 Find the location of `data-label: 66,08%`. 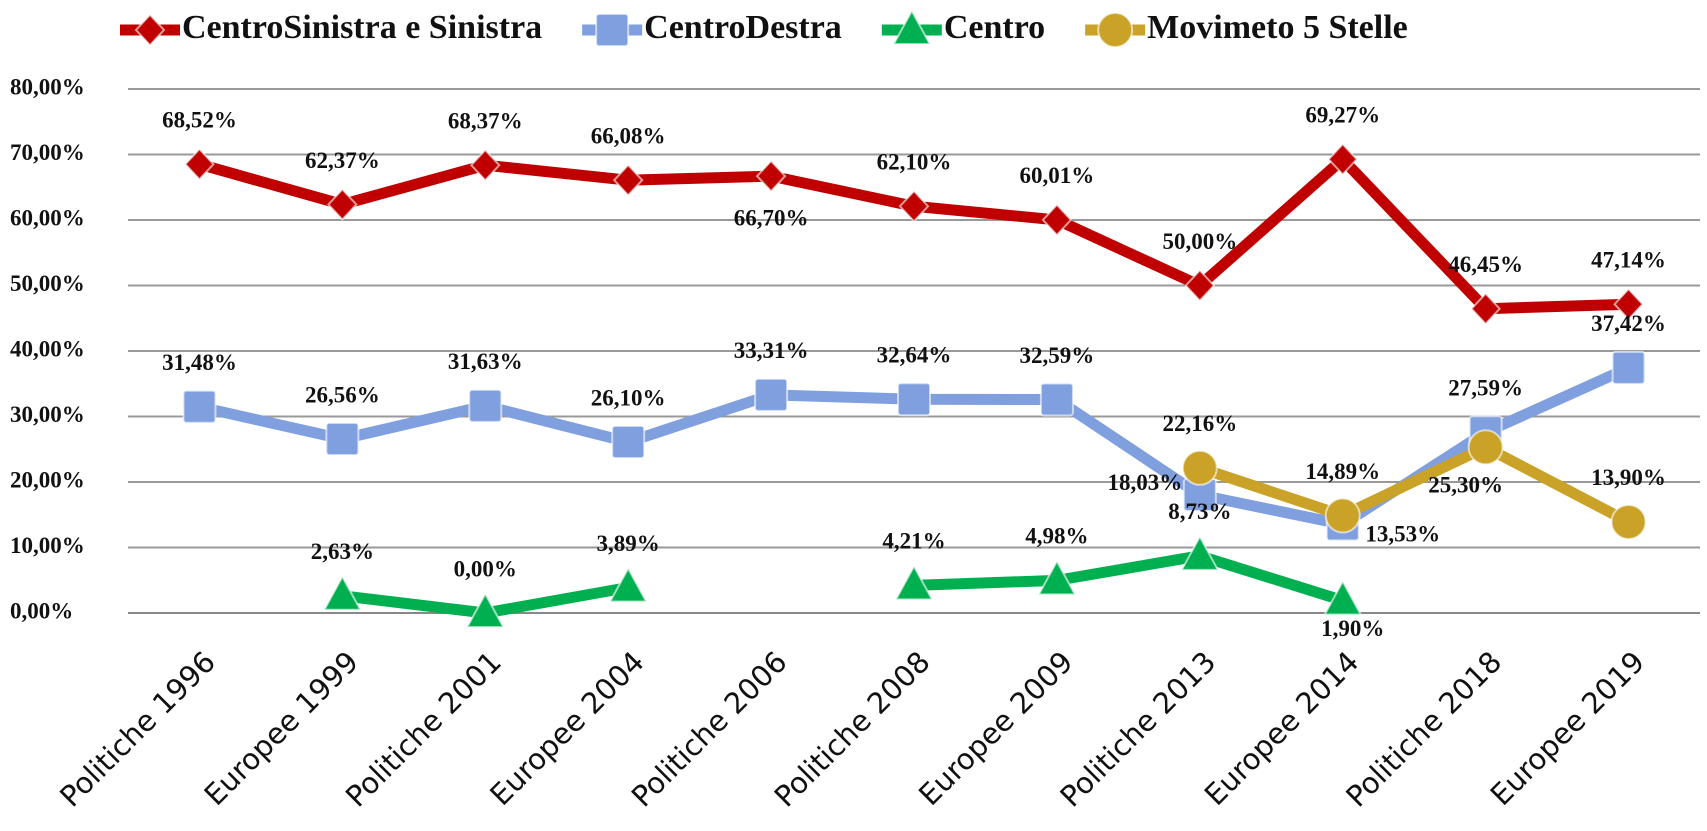

data-label: 66,08% is located at coordinates (628, 135).